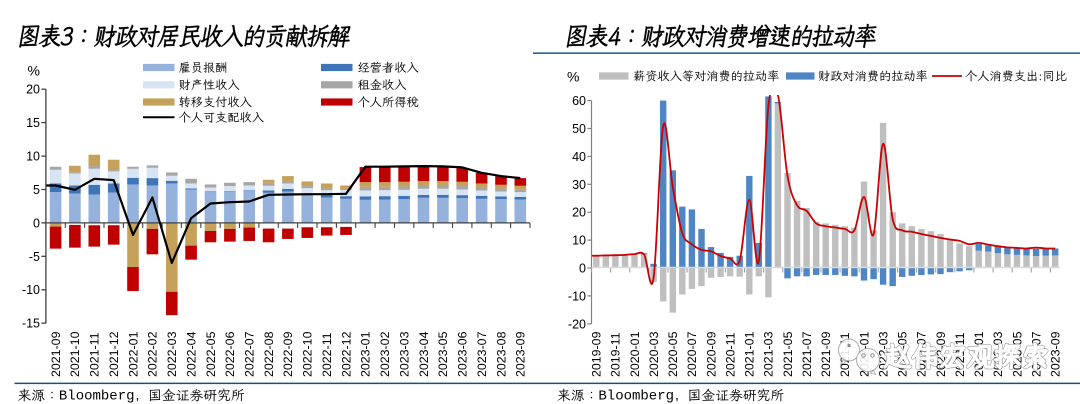 The height and width of the screenshot is (404, 1080). Describe the element at coordinates (308, 354) in the screenshot. I see `svg-text: 2022-10` at that location.